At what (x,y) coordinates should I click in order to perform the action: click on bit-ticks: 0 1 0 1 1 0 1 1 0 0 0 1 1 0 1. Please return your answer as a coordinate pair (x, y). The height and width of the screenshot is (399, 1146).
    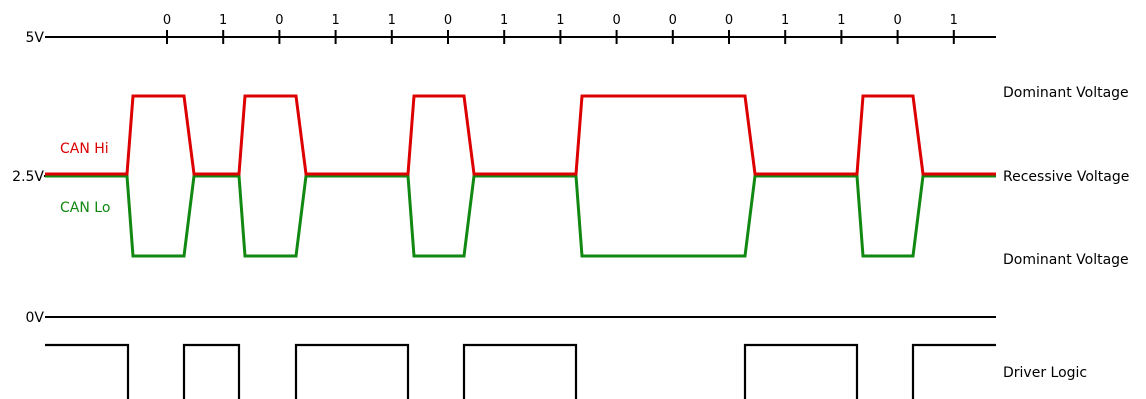
    Looking at the image, I should click on (560, 28).